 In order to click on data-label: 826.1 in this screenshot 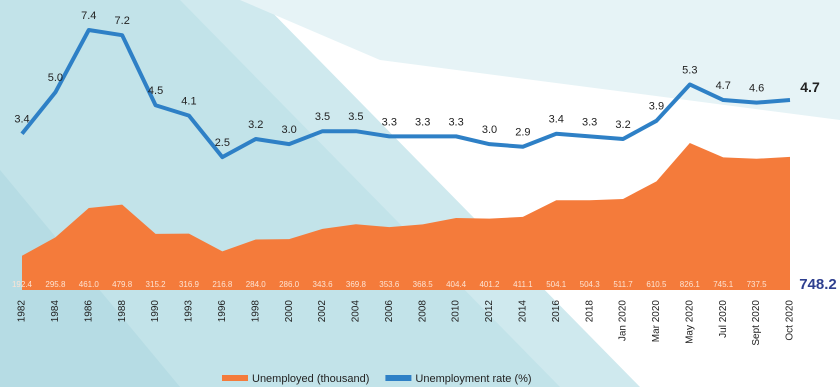, I will do `click(690, 284)`.